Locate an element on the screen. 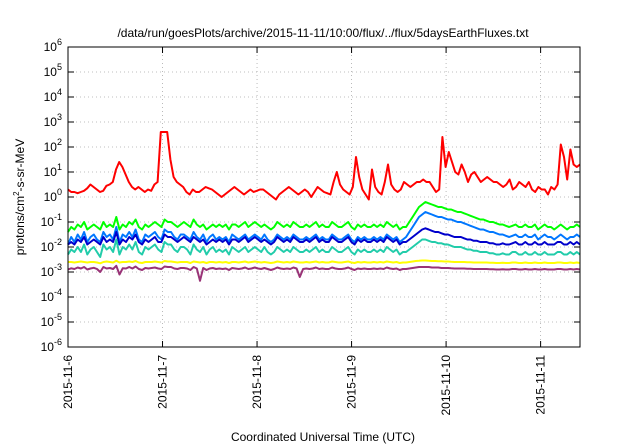  y-tick-label: 10⁵ is located at coordinates (53, 70).